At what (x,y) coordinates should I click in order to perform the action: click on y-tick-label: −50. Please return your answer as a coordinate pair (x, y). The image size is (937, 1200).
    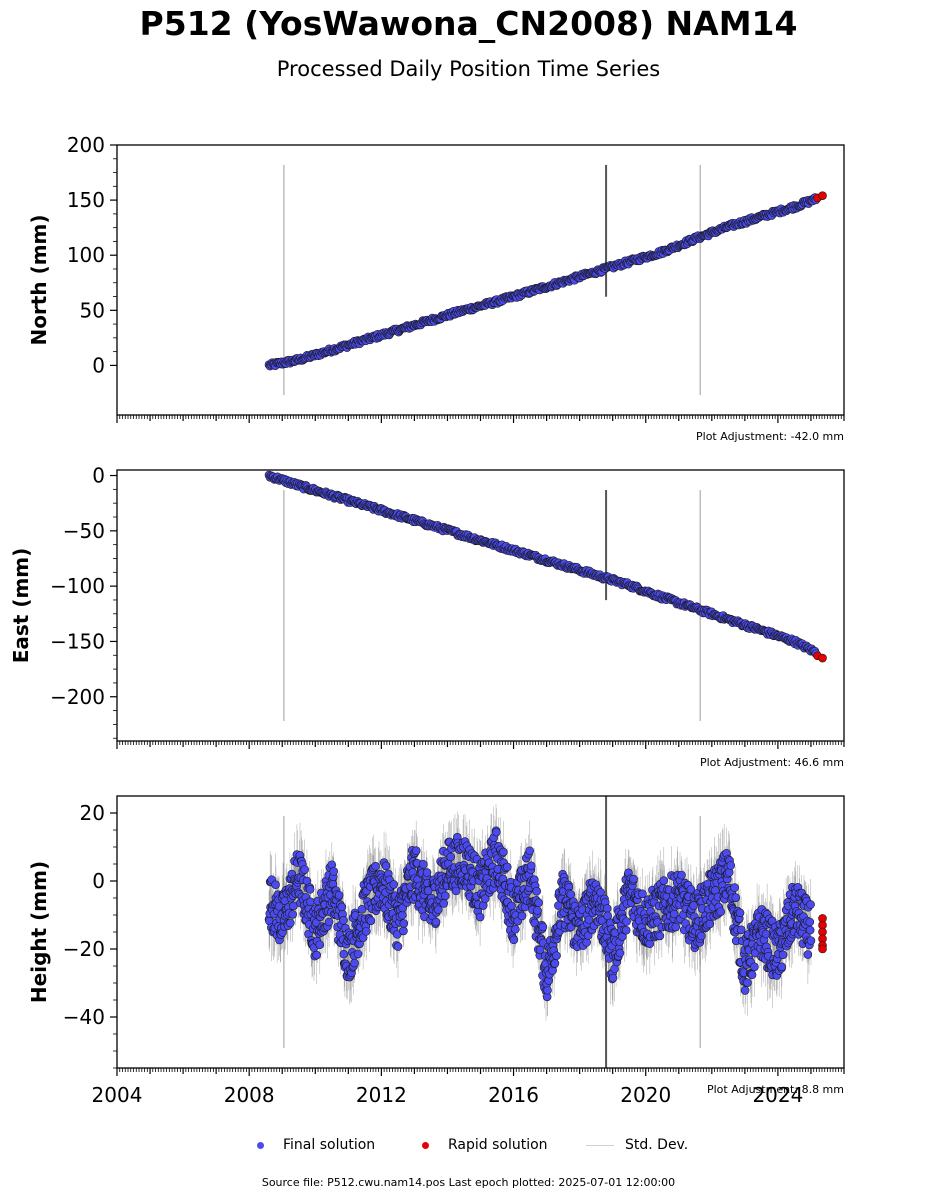
    Looking at the image, I should click on (84, 531).